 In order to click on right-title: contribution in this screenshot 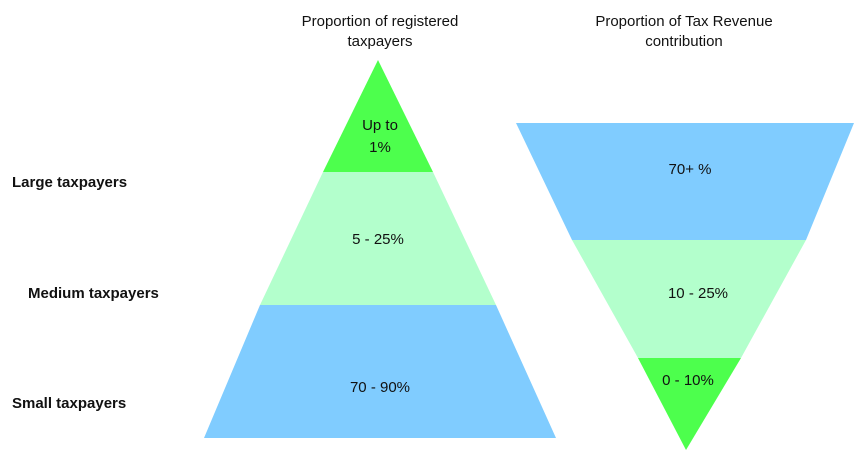, I will do `click(684, 41)`.